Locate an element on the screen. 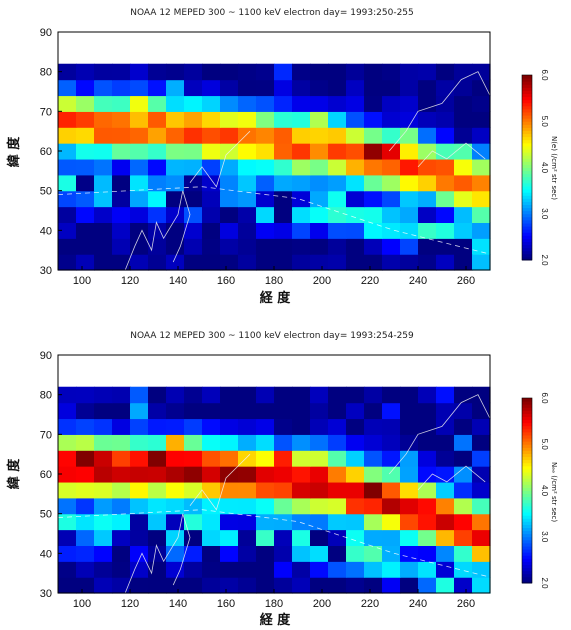  y-tick-label: 50 is located at coordinates (46, 192).